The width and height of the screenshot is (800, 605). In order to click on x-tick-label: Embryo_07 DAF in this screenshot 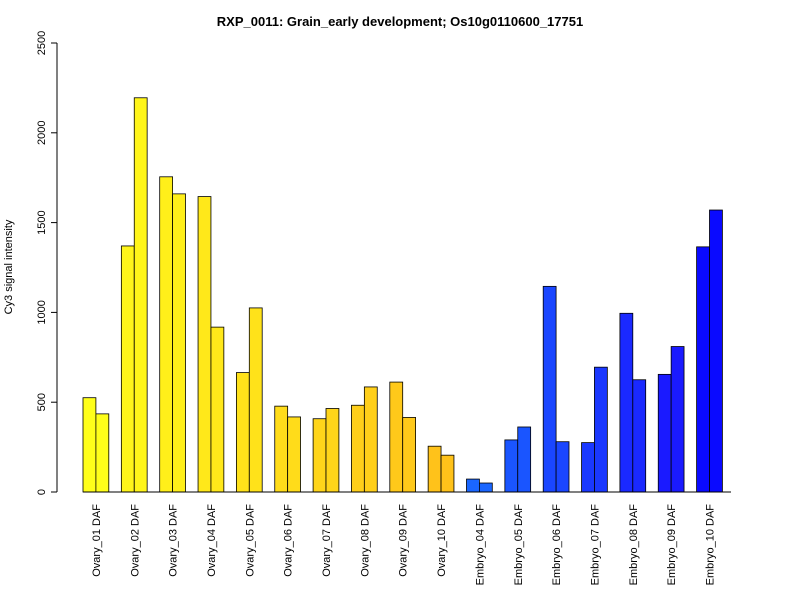, I will do `click(595, 545)`.